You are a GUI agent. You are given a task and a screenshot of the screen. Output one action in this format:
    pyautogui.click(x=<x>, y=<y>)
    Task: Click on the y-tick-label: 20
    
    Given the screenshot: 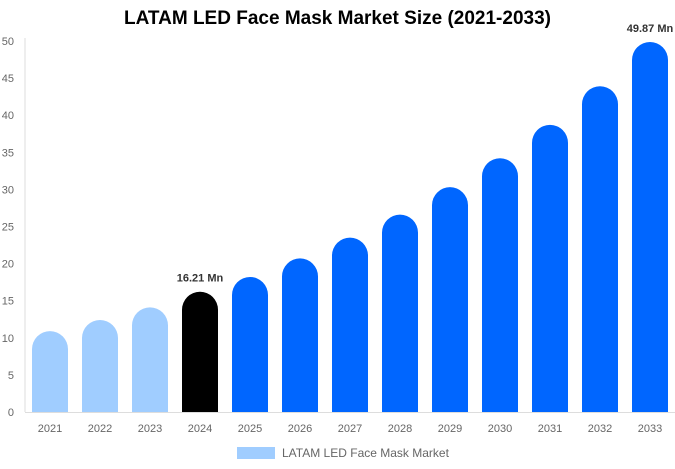 What is the action you would take?
    pyautogui.click(x=8, y=265)
    